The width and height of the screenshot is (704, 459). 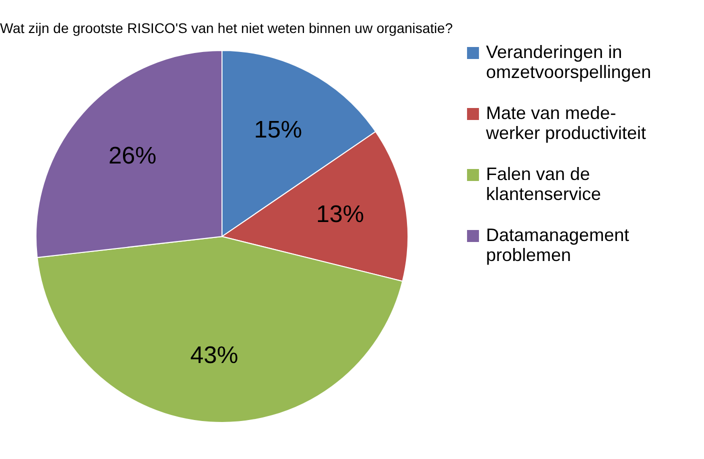 What do you see at coordinates (565, 123) in the screenshot?
I see `legend-label: Mate van mede- werker productiviteit` at bounding box center [565, 123].